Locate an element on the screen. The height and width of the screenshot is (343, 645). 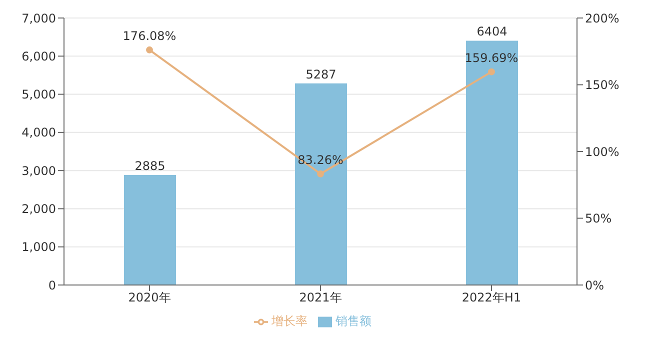
legend-label: 增长率 is located at coordinates (290, 321).